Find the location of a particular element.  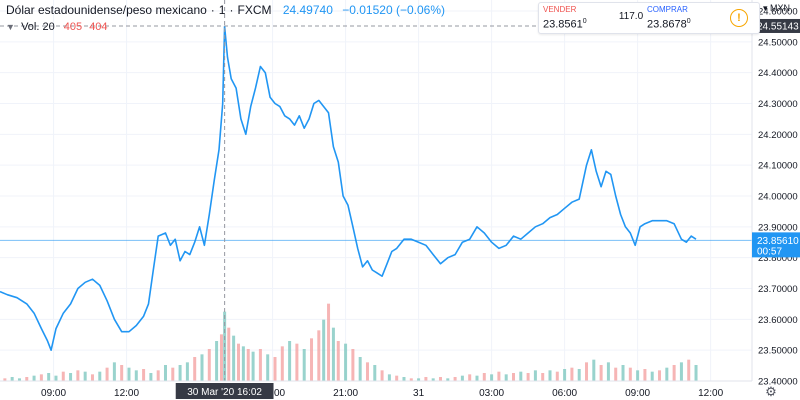

price-tick-label: 23.50000 is located at coordinates (778, 351).